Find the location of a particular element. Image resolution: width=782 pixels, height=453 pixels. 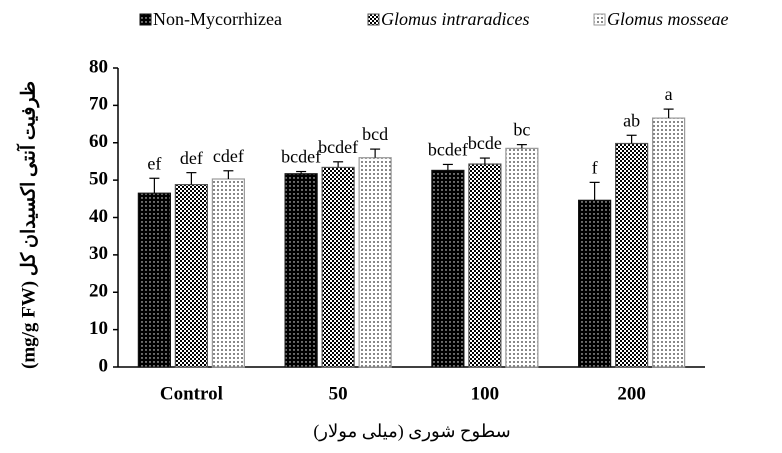

x-tick-label: 200 is located at coordinates (631, 393).